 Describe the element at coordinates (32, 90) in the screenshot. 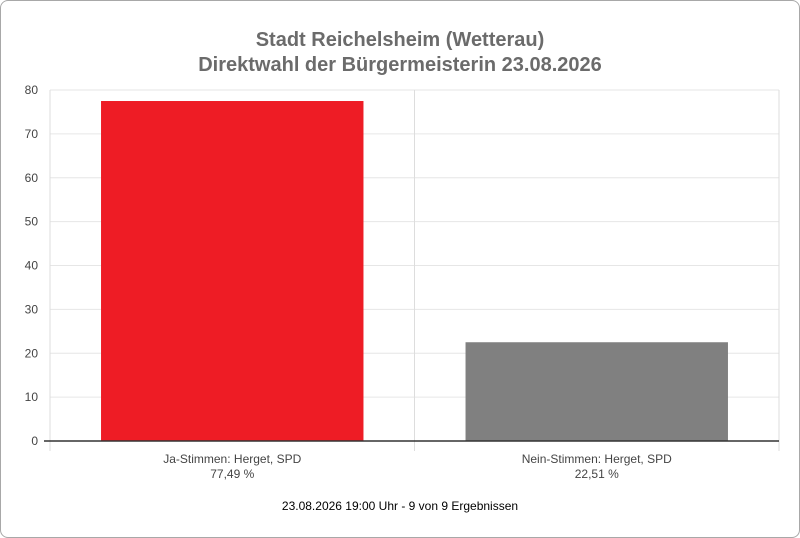

I see `y-tick-label: 80` at that location.